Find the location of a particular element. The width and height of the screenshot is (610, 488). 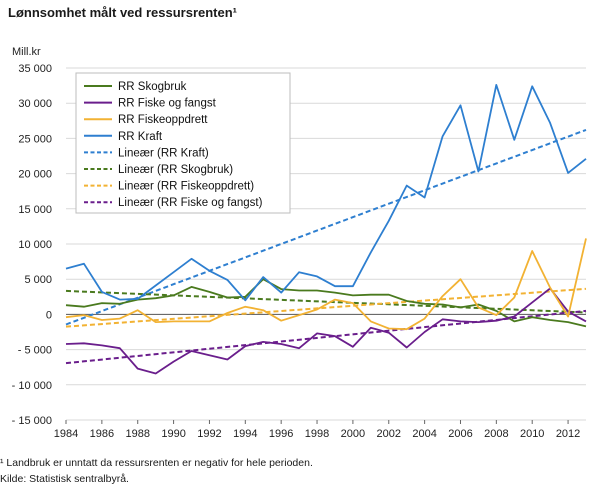

x-tick-label: 2012 is located at coordinates (568, 434).